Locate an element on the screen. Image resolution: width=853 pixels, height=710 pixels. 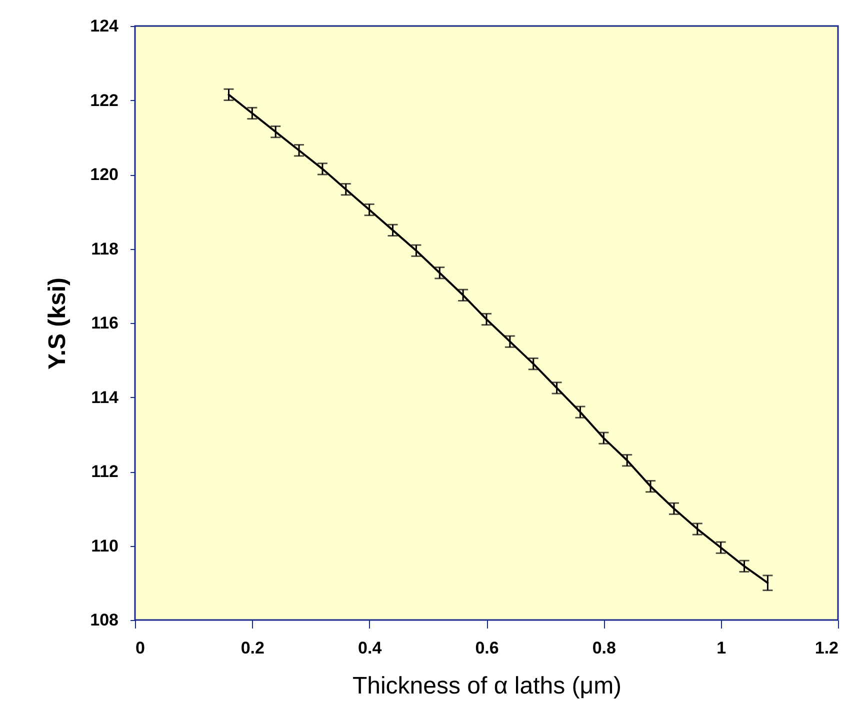
y-axis-title: Y.S (ksi) is located at coordinates (58, 323).